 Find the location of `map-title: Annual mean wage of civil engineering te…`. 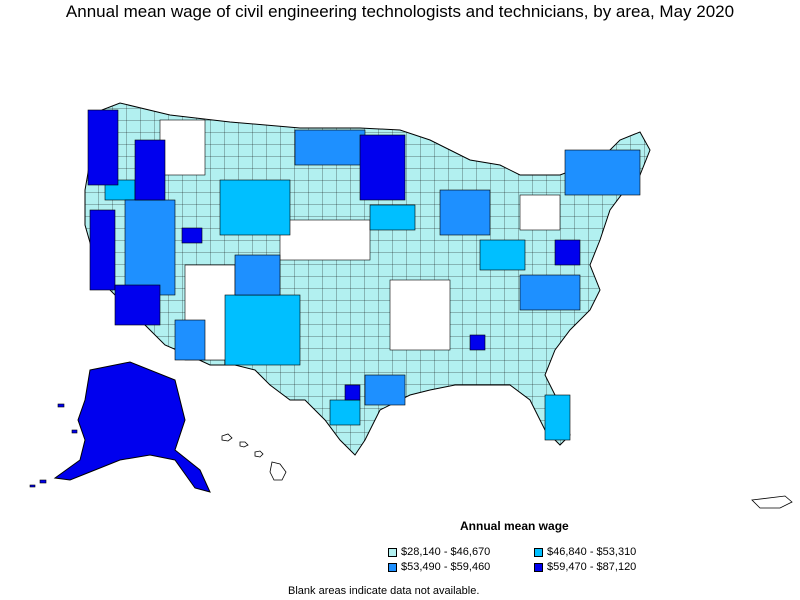

map-title: Annual mean wage of civil engineering te… is located at coordinates (400, 11).